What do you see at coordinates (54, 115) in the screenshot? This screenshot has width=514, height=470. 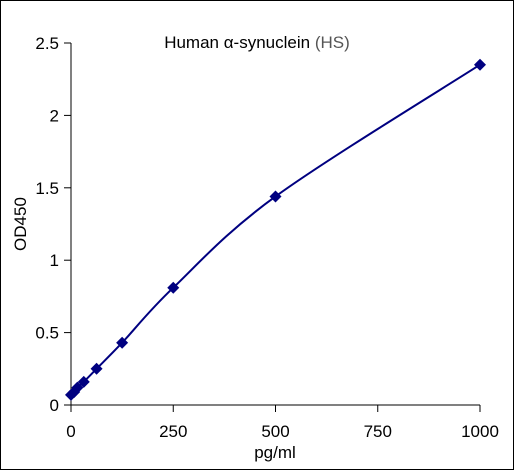 I see `y-tick-label: 2` at bounding box center [54, 115].